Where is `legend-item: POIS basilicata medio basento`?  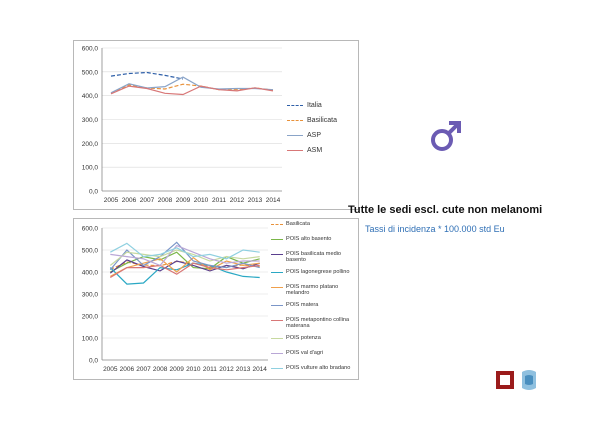
legend-item: POIS basilicata medio basento is located at coordinates (314, 257).